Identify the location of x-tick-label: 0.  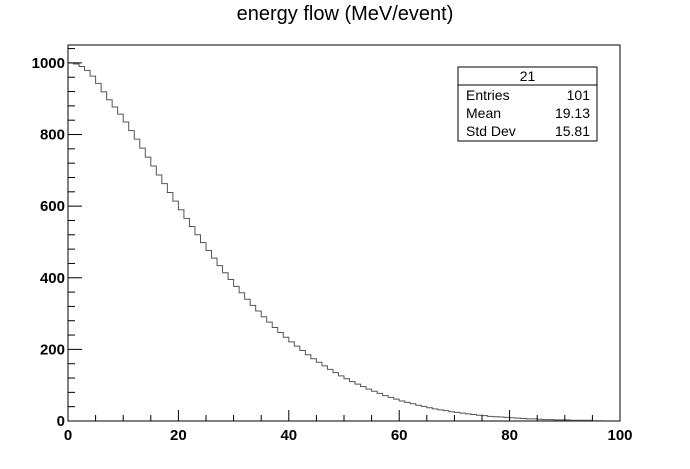
(68, 435).